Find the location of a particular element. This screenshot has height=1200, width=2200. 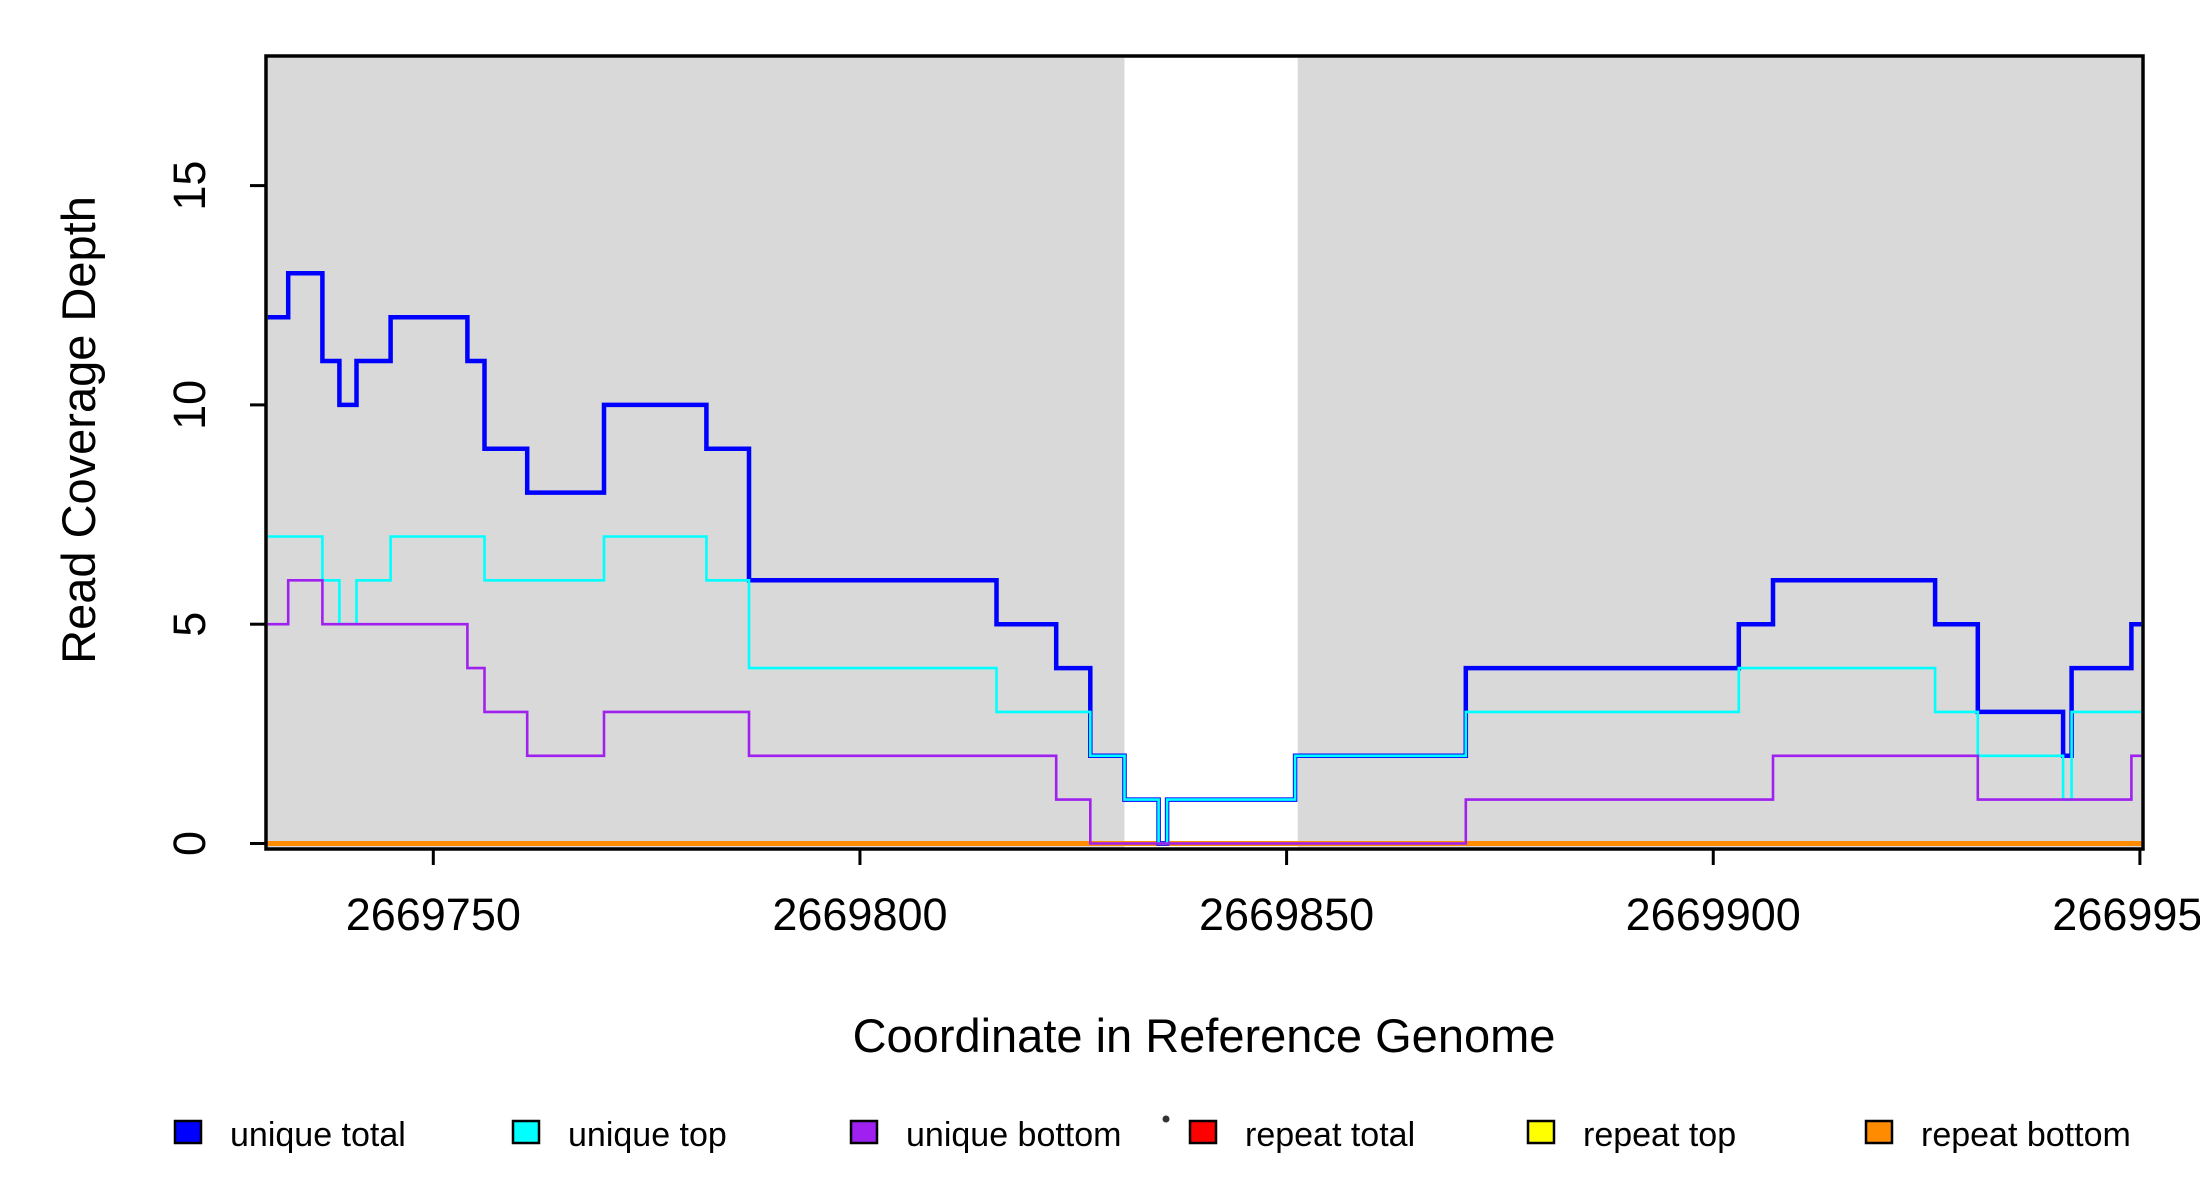

y-tick-label: 10 is located at coordinates (189, 405).